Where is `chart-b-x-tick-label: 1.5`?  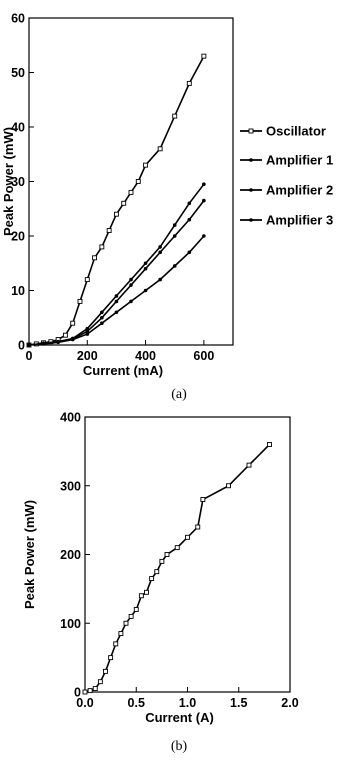
chart-b-x-tick-label: 1.5 is located at coordinates (238, 703).